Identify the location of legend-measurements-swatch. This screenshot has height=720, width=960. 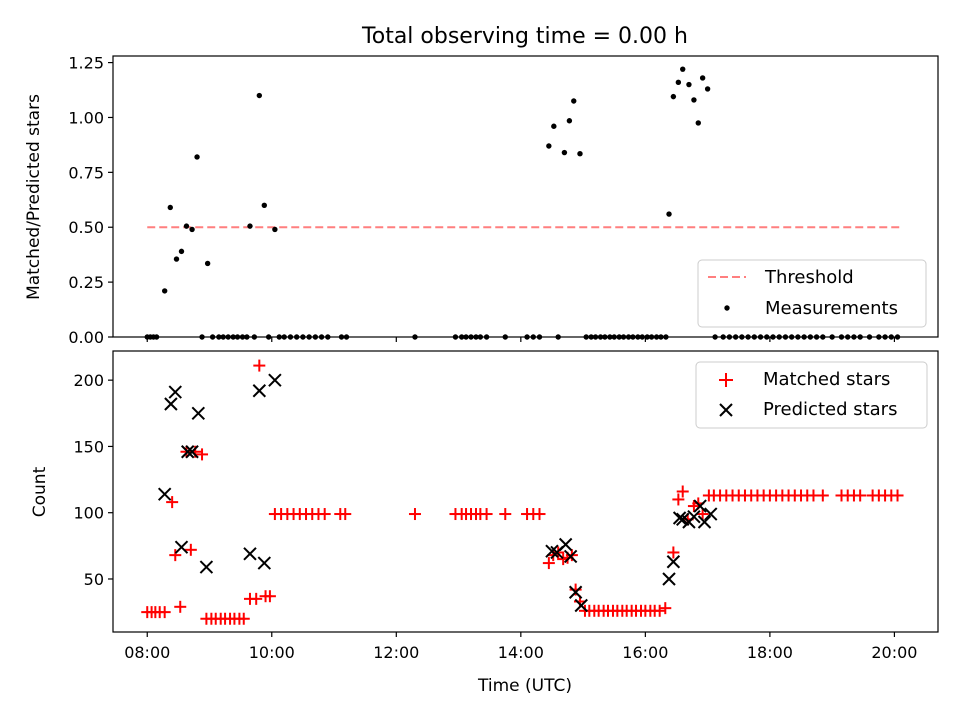
(727, 308).